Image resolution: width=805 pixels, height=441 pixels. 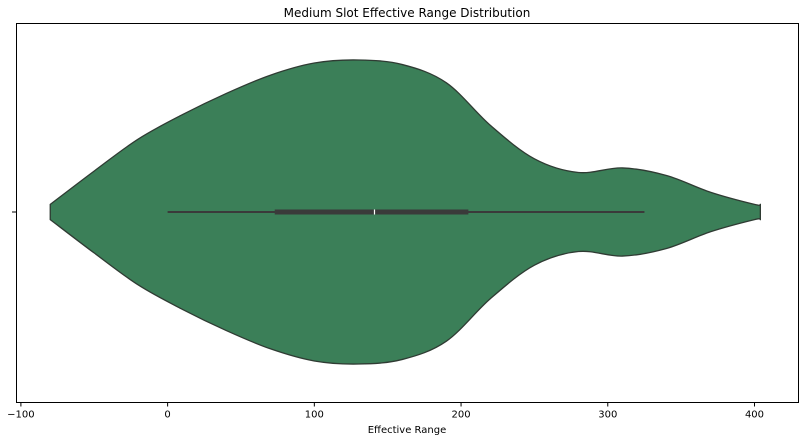 What do you see at coordinates (20, 415) in the screenshot?
I see `x-tick-label: −100` at bounding box center [20, 415].